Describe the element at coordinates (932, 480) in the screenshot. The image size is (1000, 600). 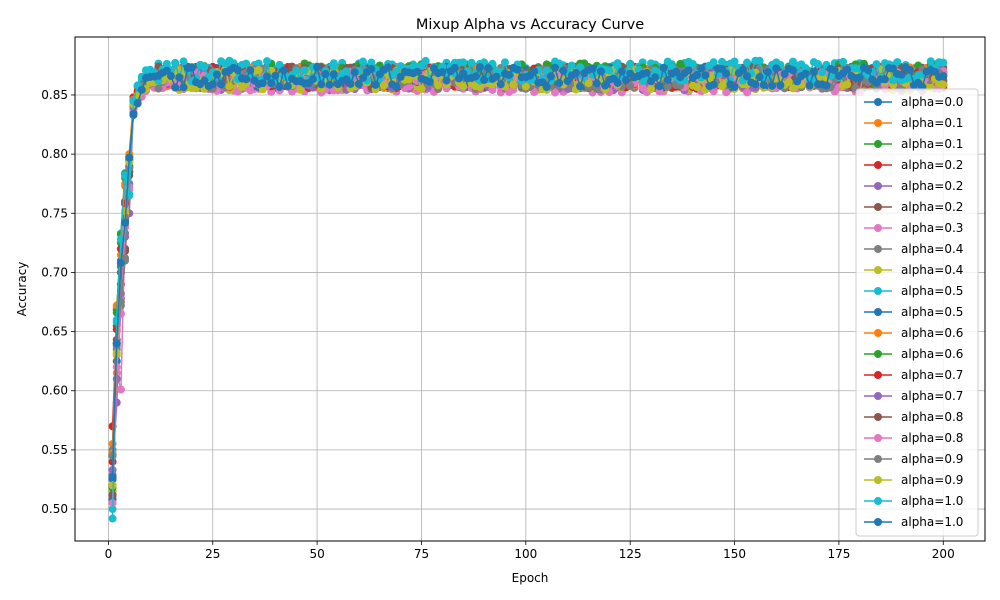
I see `legend-label: alpha=0.9` at that location.